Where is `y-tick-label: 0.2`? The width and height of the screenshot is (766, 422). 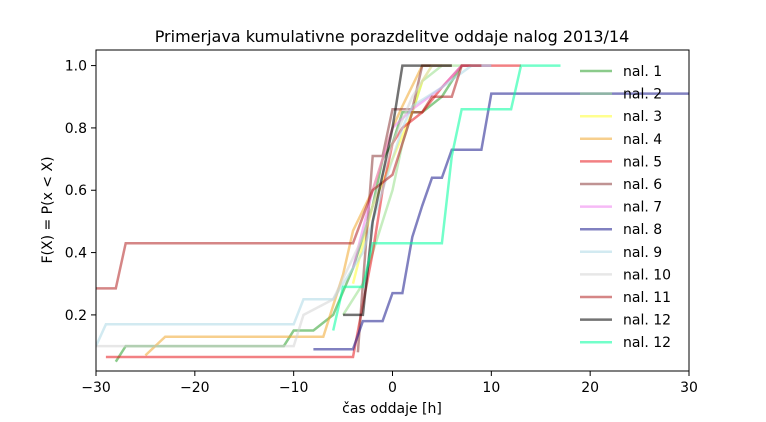
y-tick-label: 0.2 is located at coordinates (76, 316).